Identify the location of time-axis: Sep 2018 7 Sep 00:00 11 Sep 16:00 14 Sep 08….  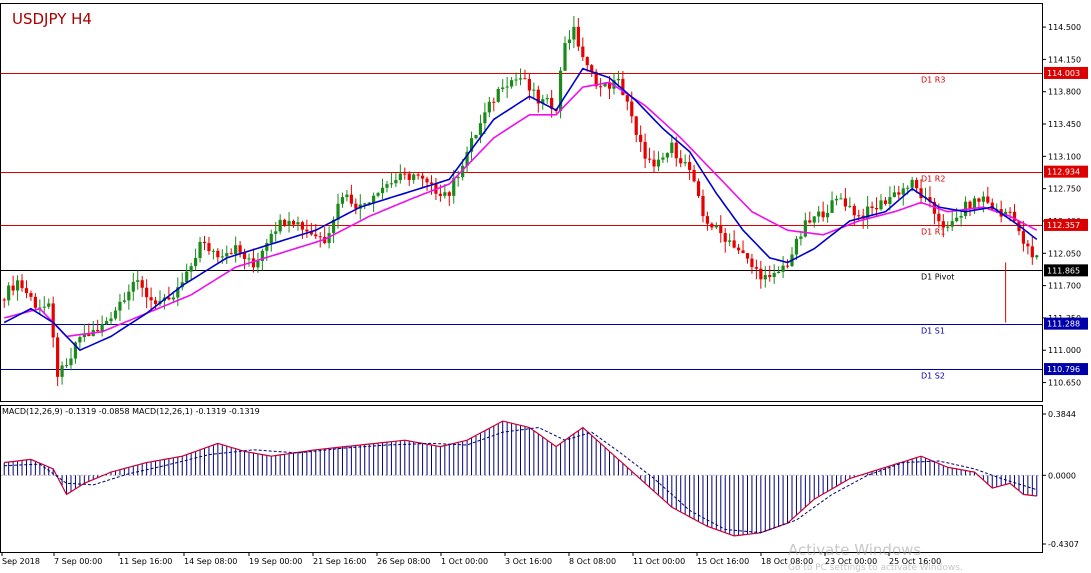
(471, 559).